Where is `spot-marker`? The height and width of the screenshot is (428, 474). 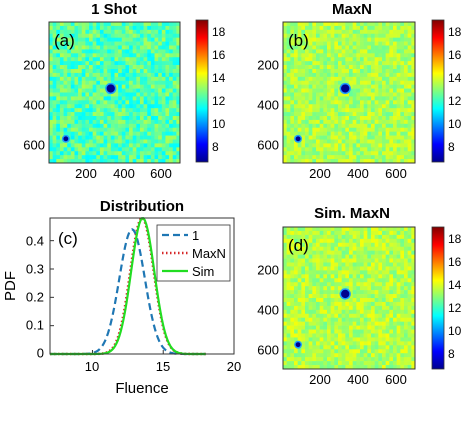
spot-marker is located at coordinates (66, 139).